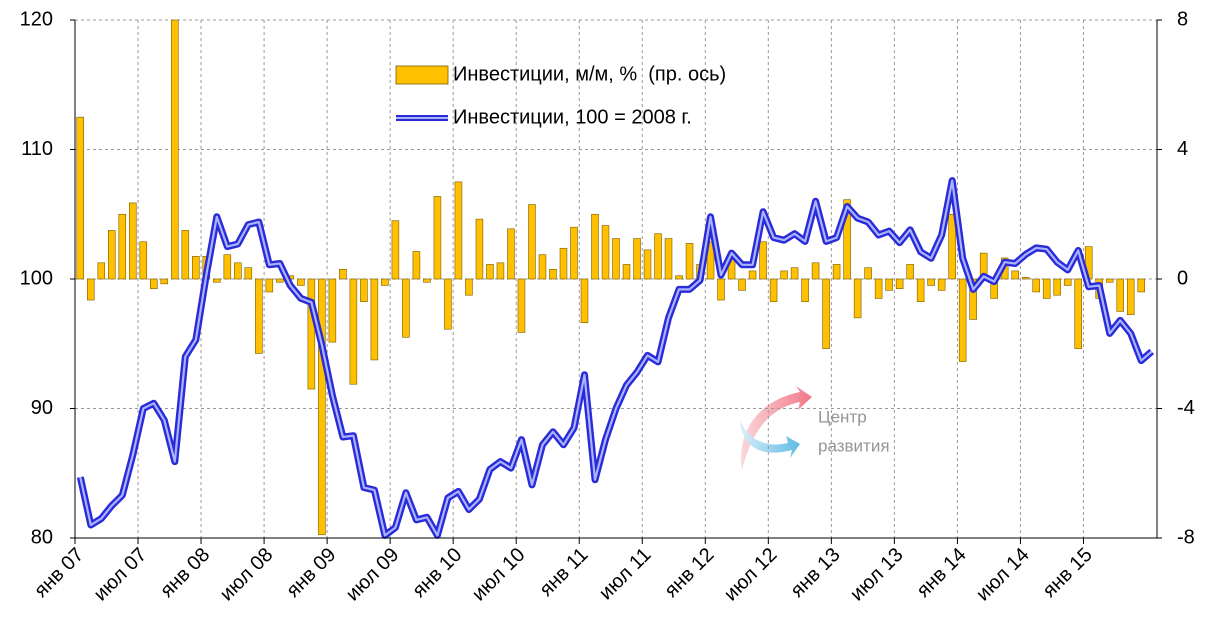 The image size is (1212, 639). Describe the element at coordinates (1003, 575) in the screenshot. I see `x-tick-label: июл 14` at that location.